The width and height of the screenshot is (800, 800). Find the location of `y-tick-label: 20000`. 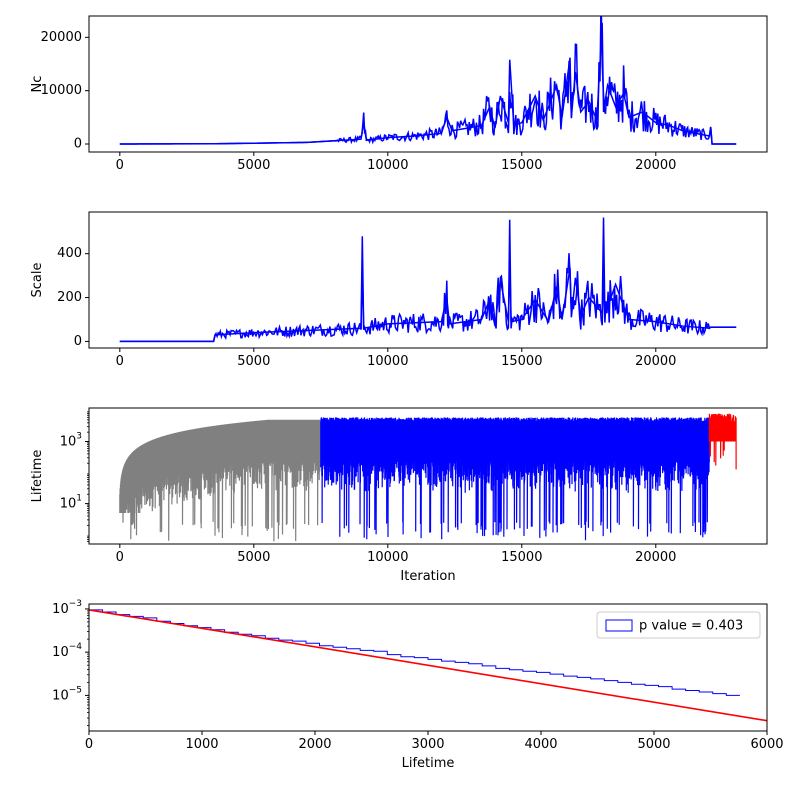

y-tick-label: 20000 is located at coordinates (61, 37).